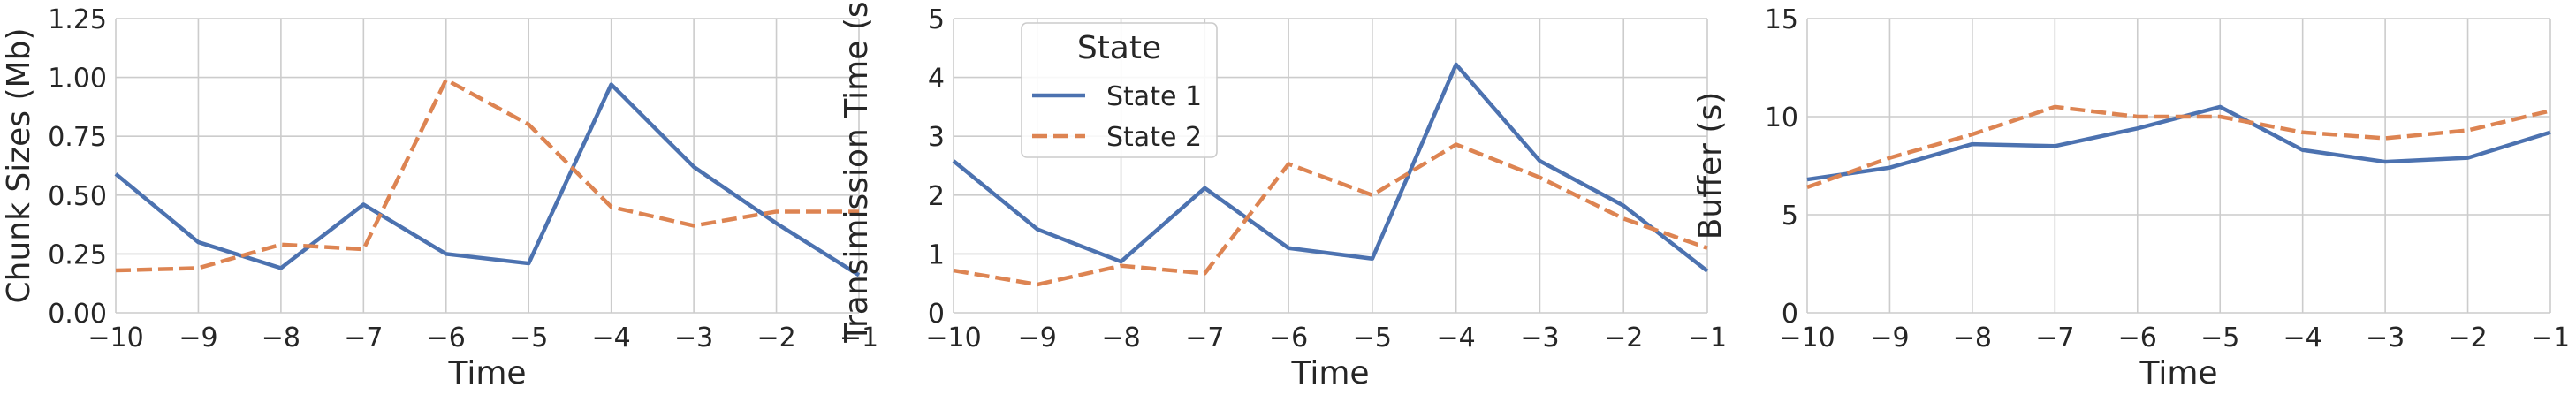 The width and height of the screenshot is (2576, 395). Describe the element at coordinates (936, 79) in the screenshot. I see `y-tick-label: 4` at that location.